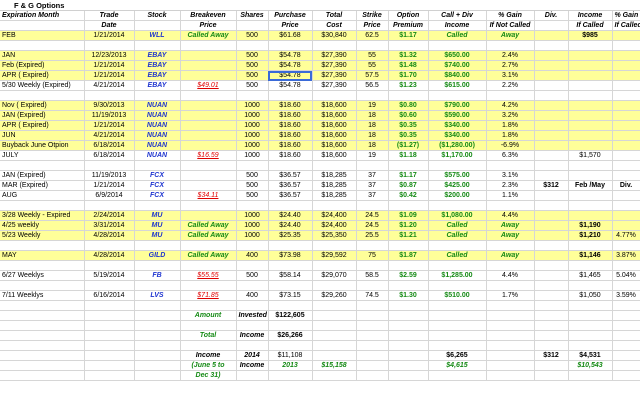 The image size is (640, 400). Describe the element at coordinates (290, 215) in the screenshot. I see `table-cell: $24.40` at that location.